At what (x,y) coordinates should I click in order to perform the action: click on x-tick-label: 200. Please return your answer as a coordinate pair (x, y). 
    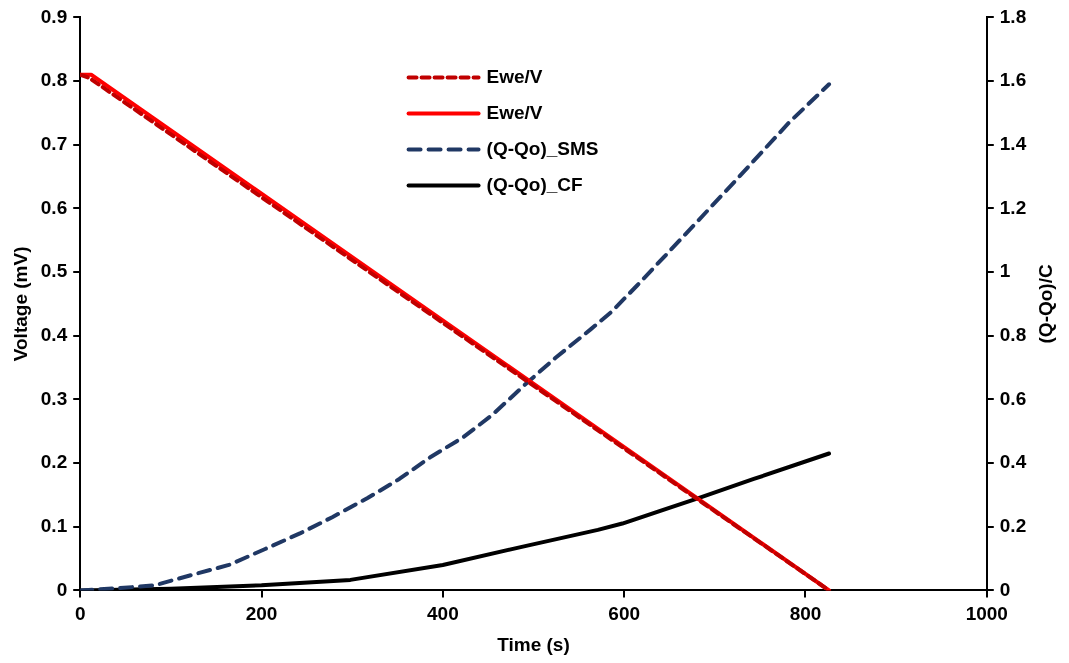
    Looking at the image, I should click on (261, 614).